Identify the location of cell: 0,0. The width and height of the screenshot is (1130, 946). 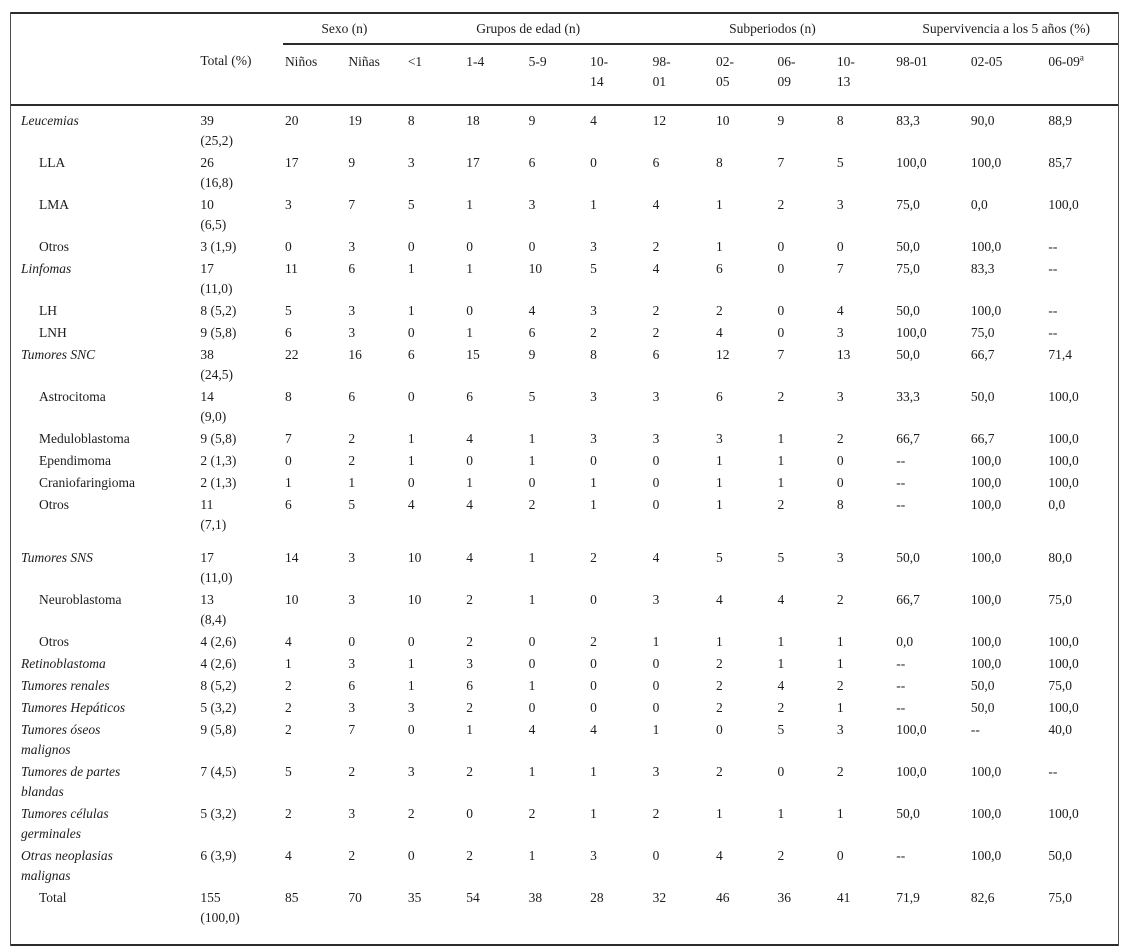
(979, 204).